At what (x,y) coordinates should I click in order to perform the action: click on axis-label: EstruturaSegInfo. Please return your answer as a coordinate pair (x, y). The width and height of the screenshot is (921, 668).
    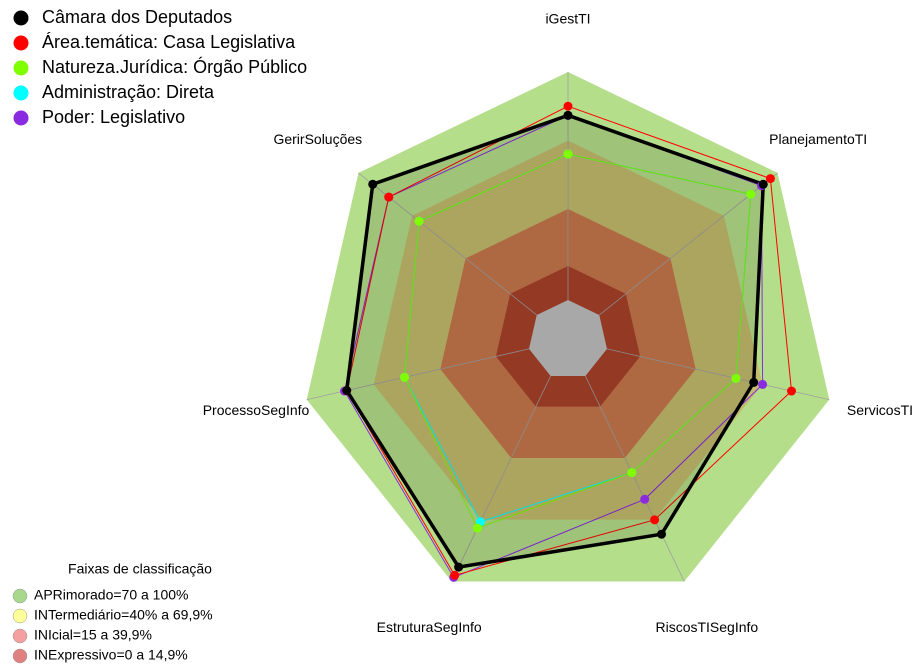
    Looking at the image, I should click on (429, 627).